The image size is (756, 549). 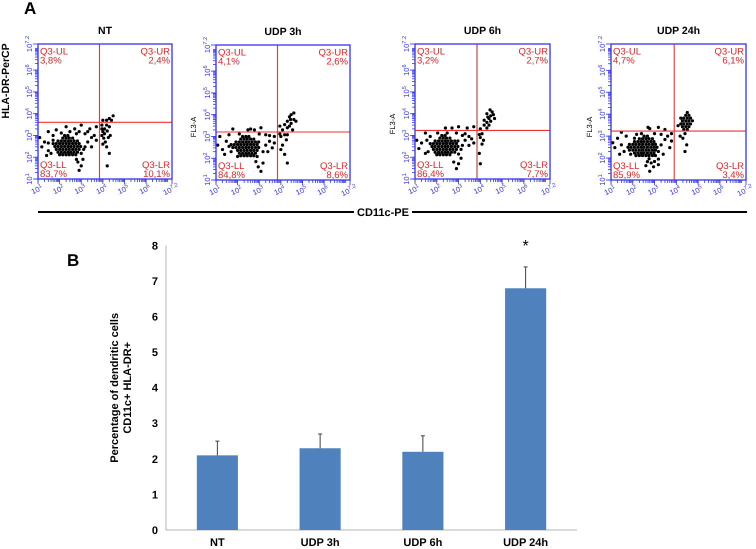 What do you see at coordinates (105, 31) in the screenshot?
I see `chart-title: NT` at bounding box center [105, 31].